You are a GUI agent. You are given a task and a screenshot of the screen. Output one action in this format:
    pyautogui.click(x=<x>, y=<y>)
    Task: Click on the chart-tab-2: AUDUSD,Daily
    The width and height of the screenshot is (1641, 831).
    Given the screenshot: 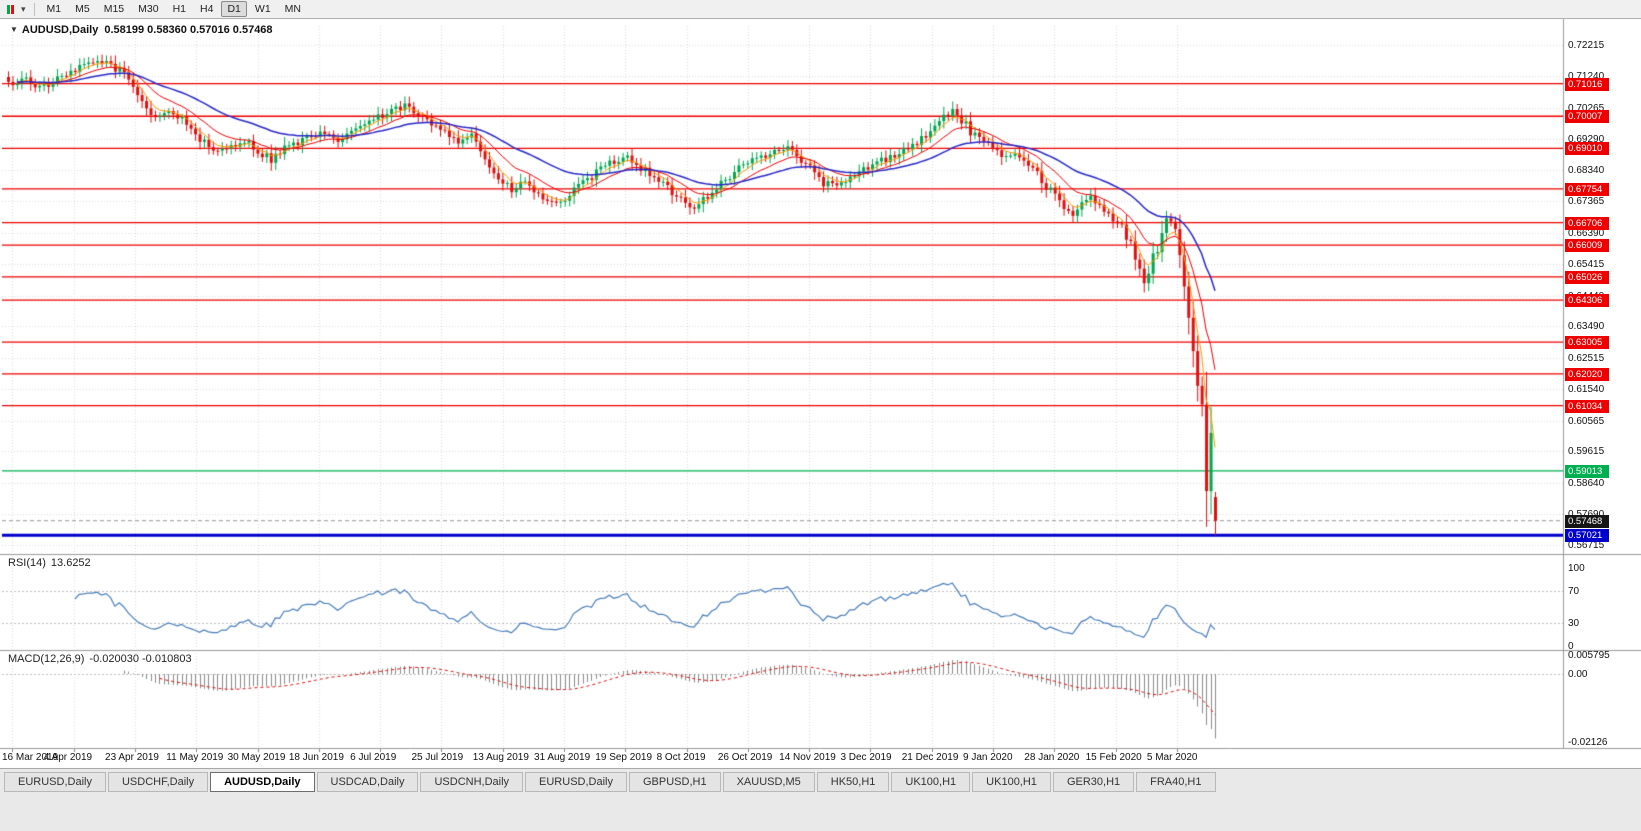 What is the action you would take?
    pyautogui.click(x=262, y=782)
    